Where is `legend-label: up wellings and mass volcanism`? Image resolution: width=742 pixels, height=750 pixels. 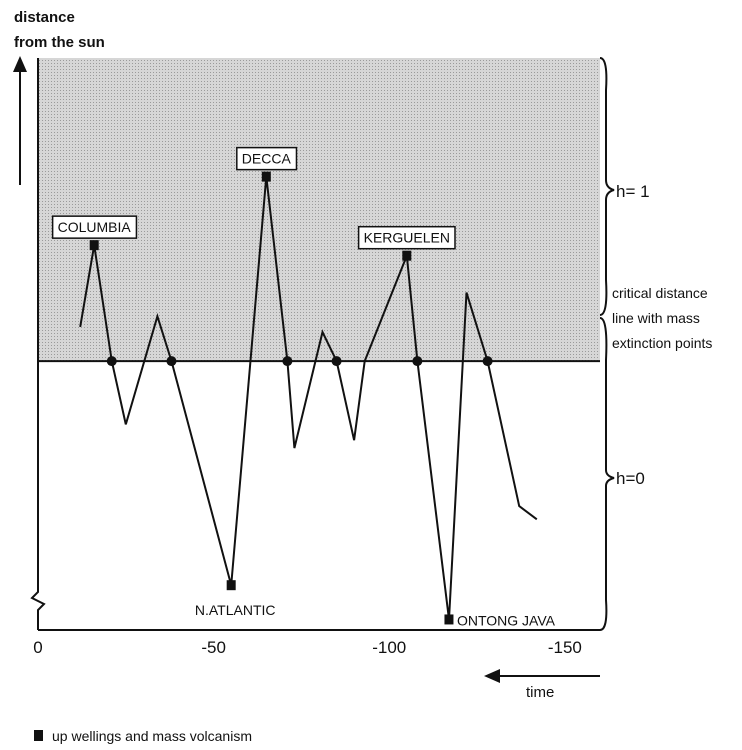 legend-label: up wellings and mass volcanism is located at coordinates (152, 736).